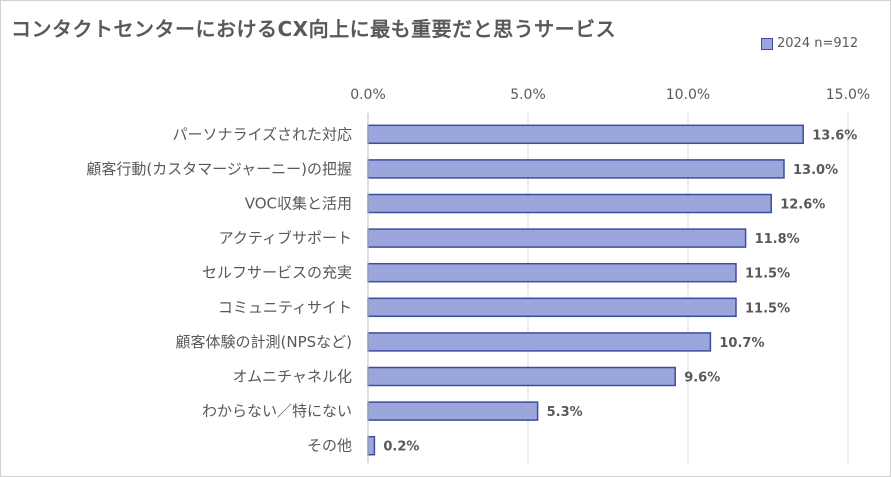 The image size is (891, 477). I want to click on data-label: 0.2%, so click(401, 447).